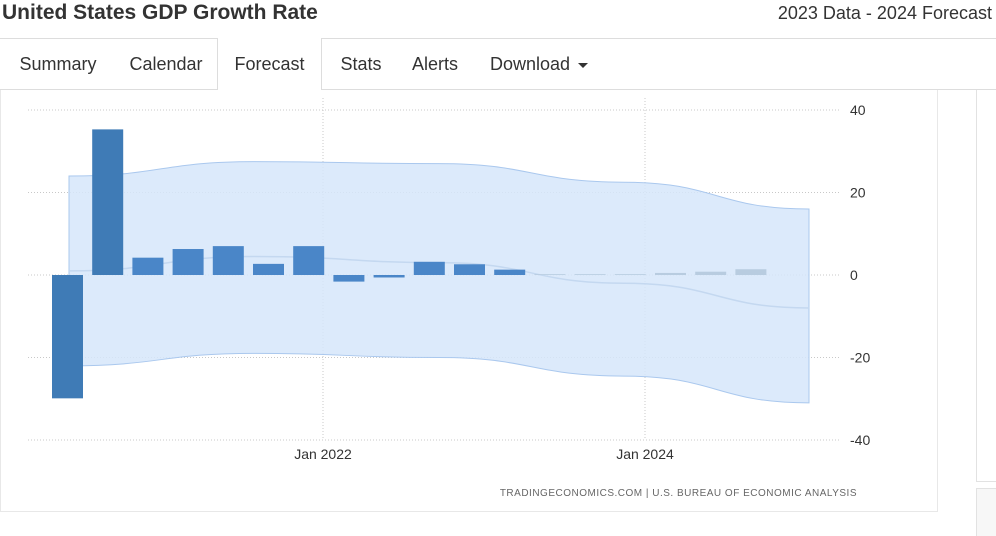  Describe the element at coordinates (583, 65) in the screenshot. I see `caret-down-icon` at that location.